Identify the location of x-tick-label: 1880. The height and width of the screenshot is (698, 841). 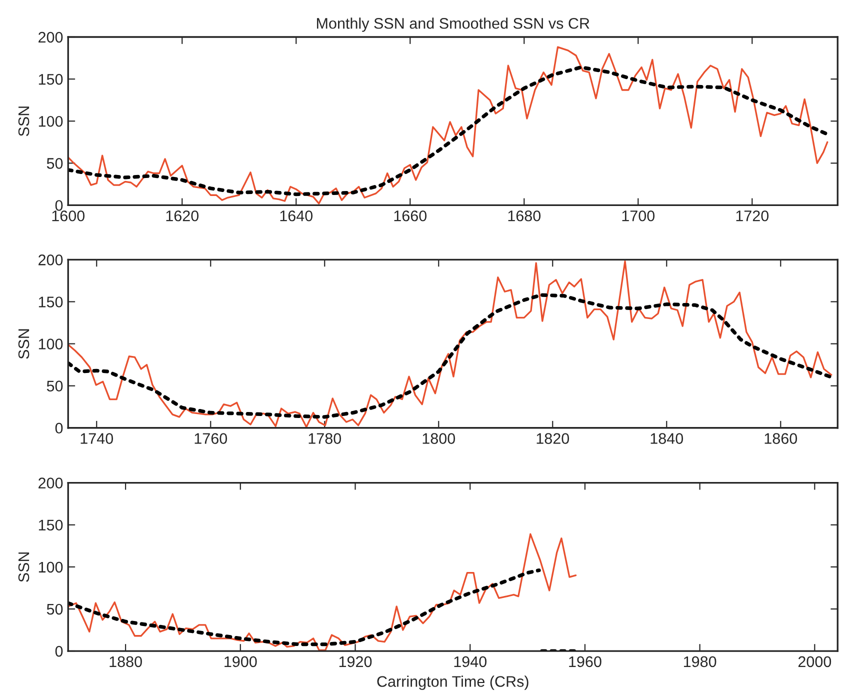
(126, 662).